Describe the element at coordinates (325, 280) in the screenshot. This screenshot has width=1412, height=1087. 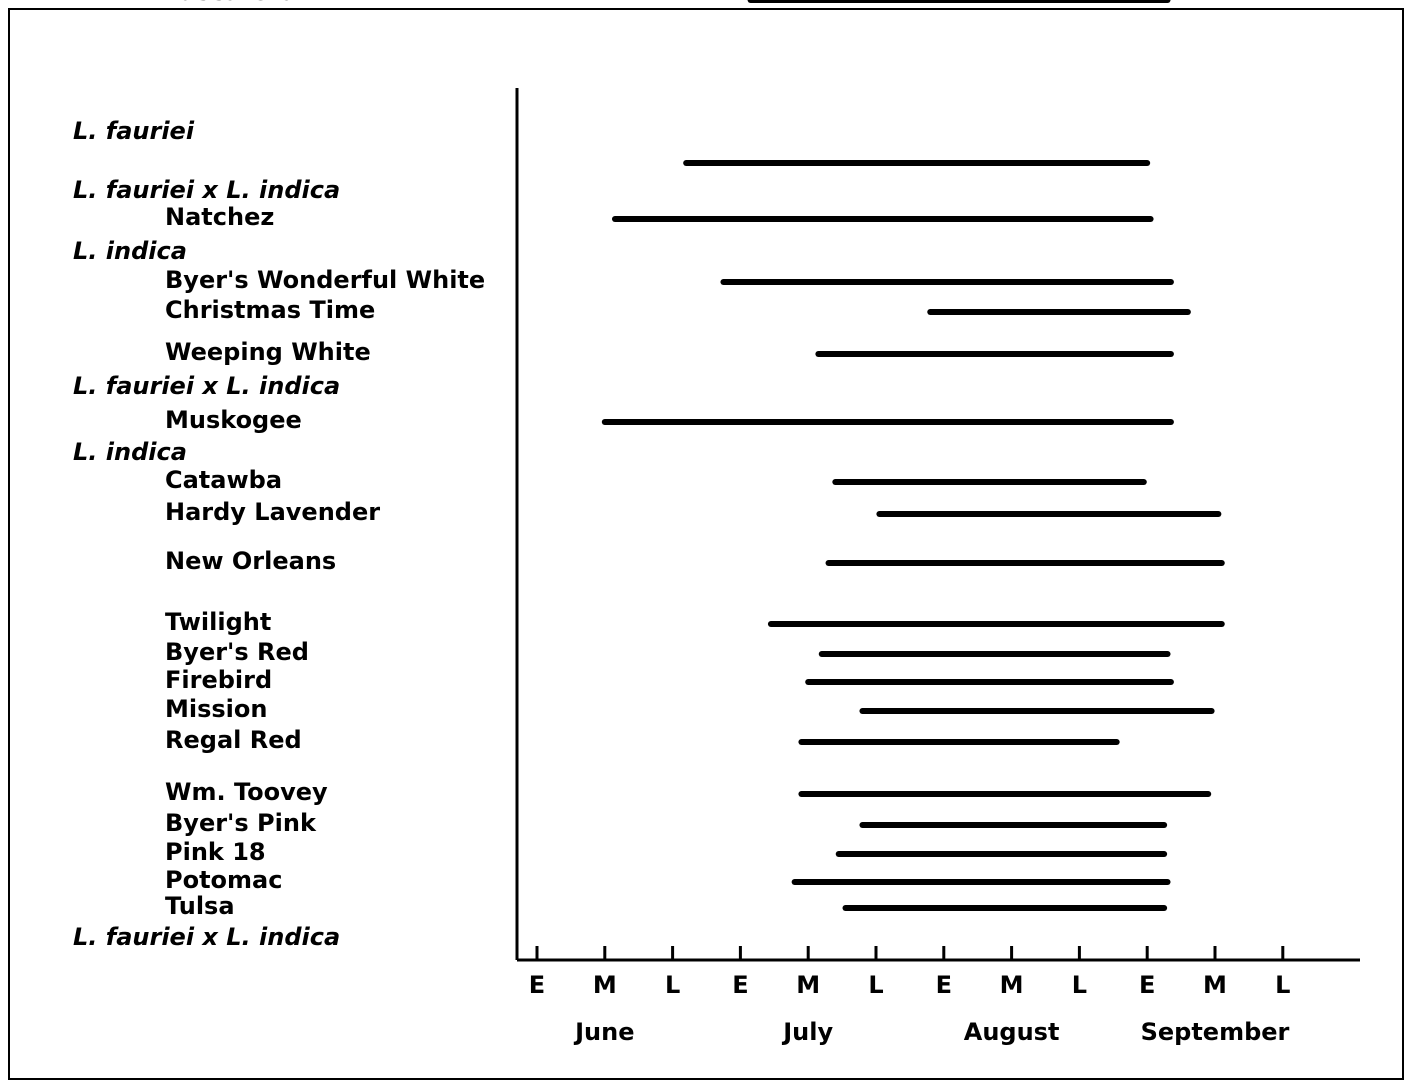
I see `cultivar-label: Byer's Wonderful White` at that location.